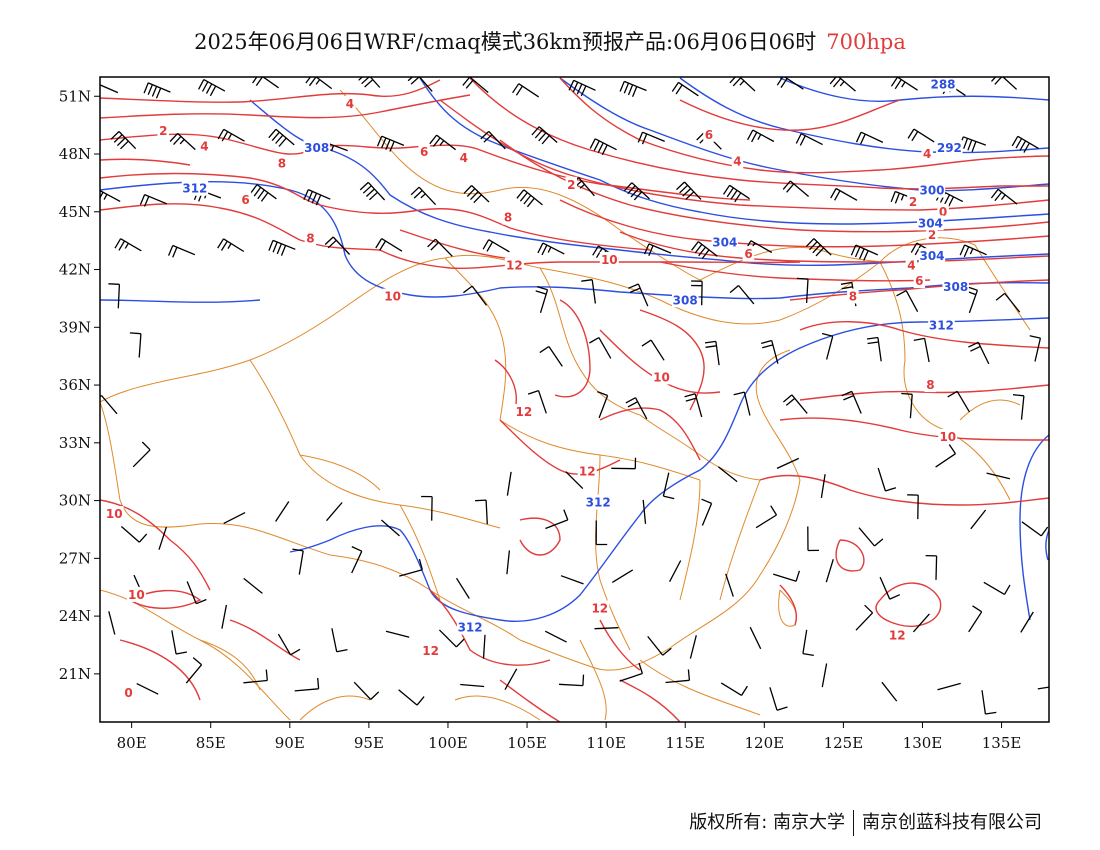 The image size is (1100, 850). I want to click on x-tick-label: 125E, so click(844, 743).